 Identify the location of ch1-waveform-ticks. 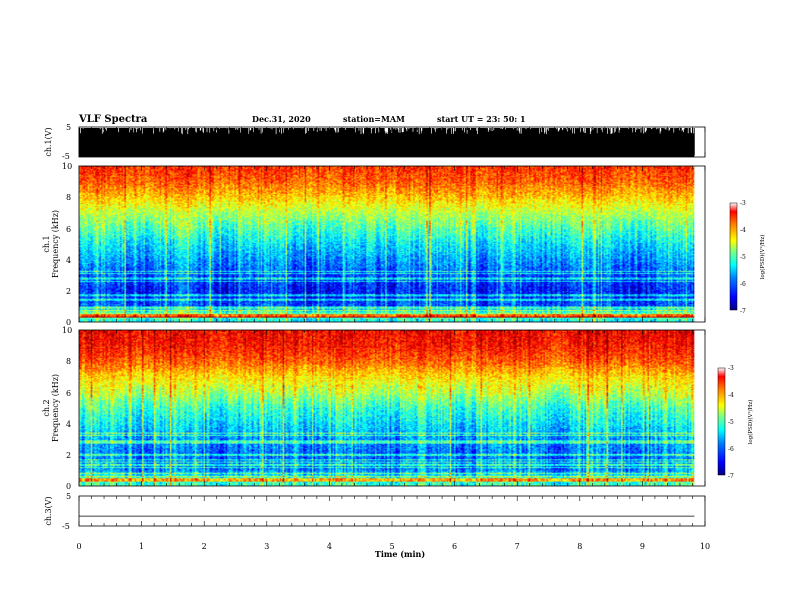
(392, 142).